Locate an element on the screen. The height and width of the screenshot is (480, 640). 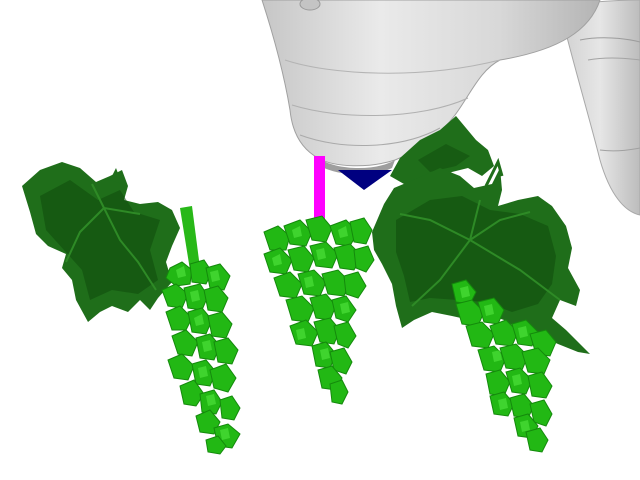
grape-stem is located at coordinates (190, 238).